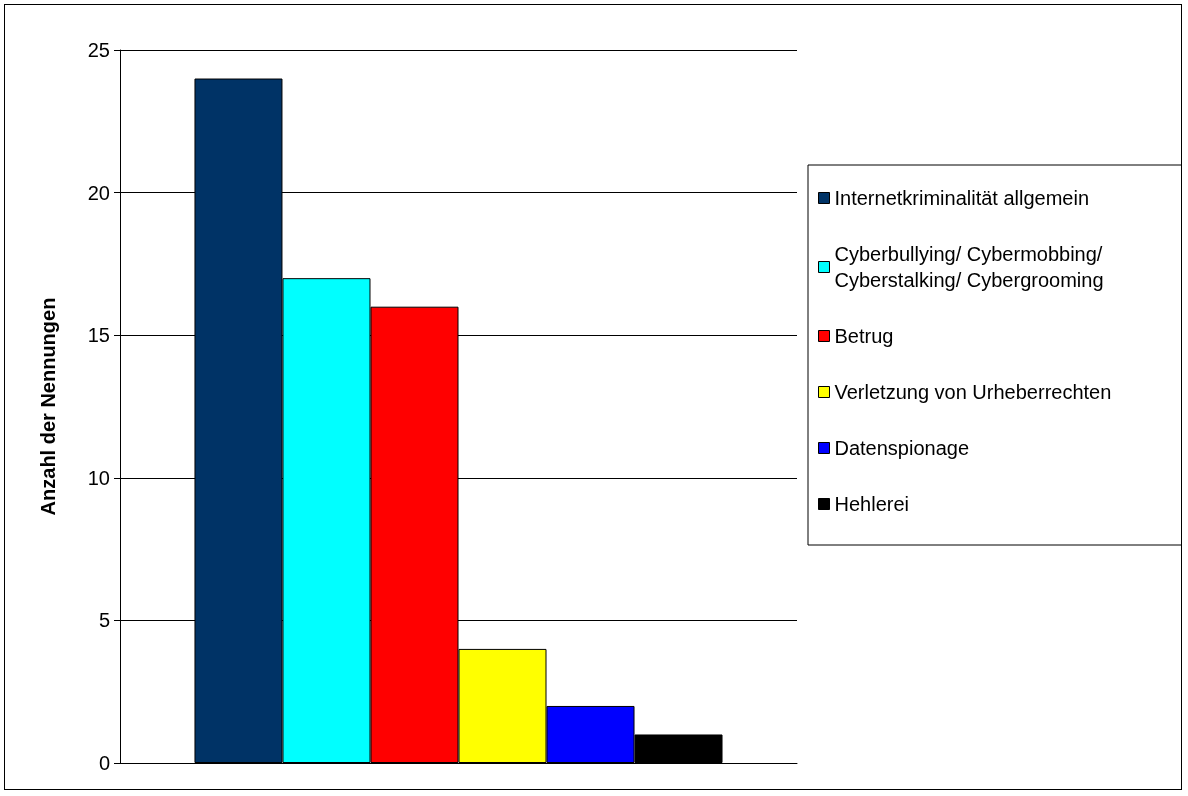 Image resolution: width=1188 pixels, height=796 pixels. Describe the element at coordinates (98, 477) in the screenshot. I see `y-tick-label: 10` at that location.